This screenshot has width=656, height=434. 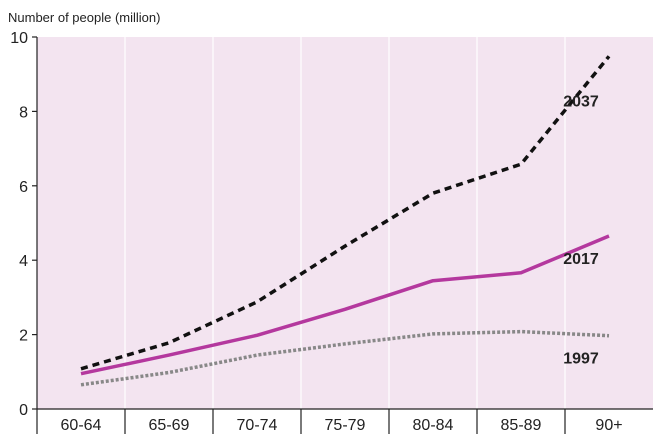 What do you see at coordinates (23, 410) in the screenshot?
I see `y-tick-label: 0` at bounding box center [23, 410].